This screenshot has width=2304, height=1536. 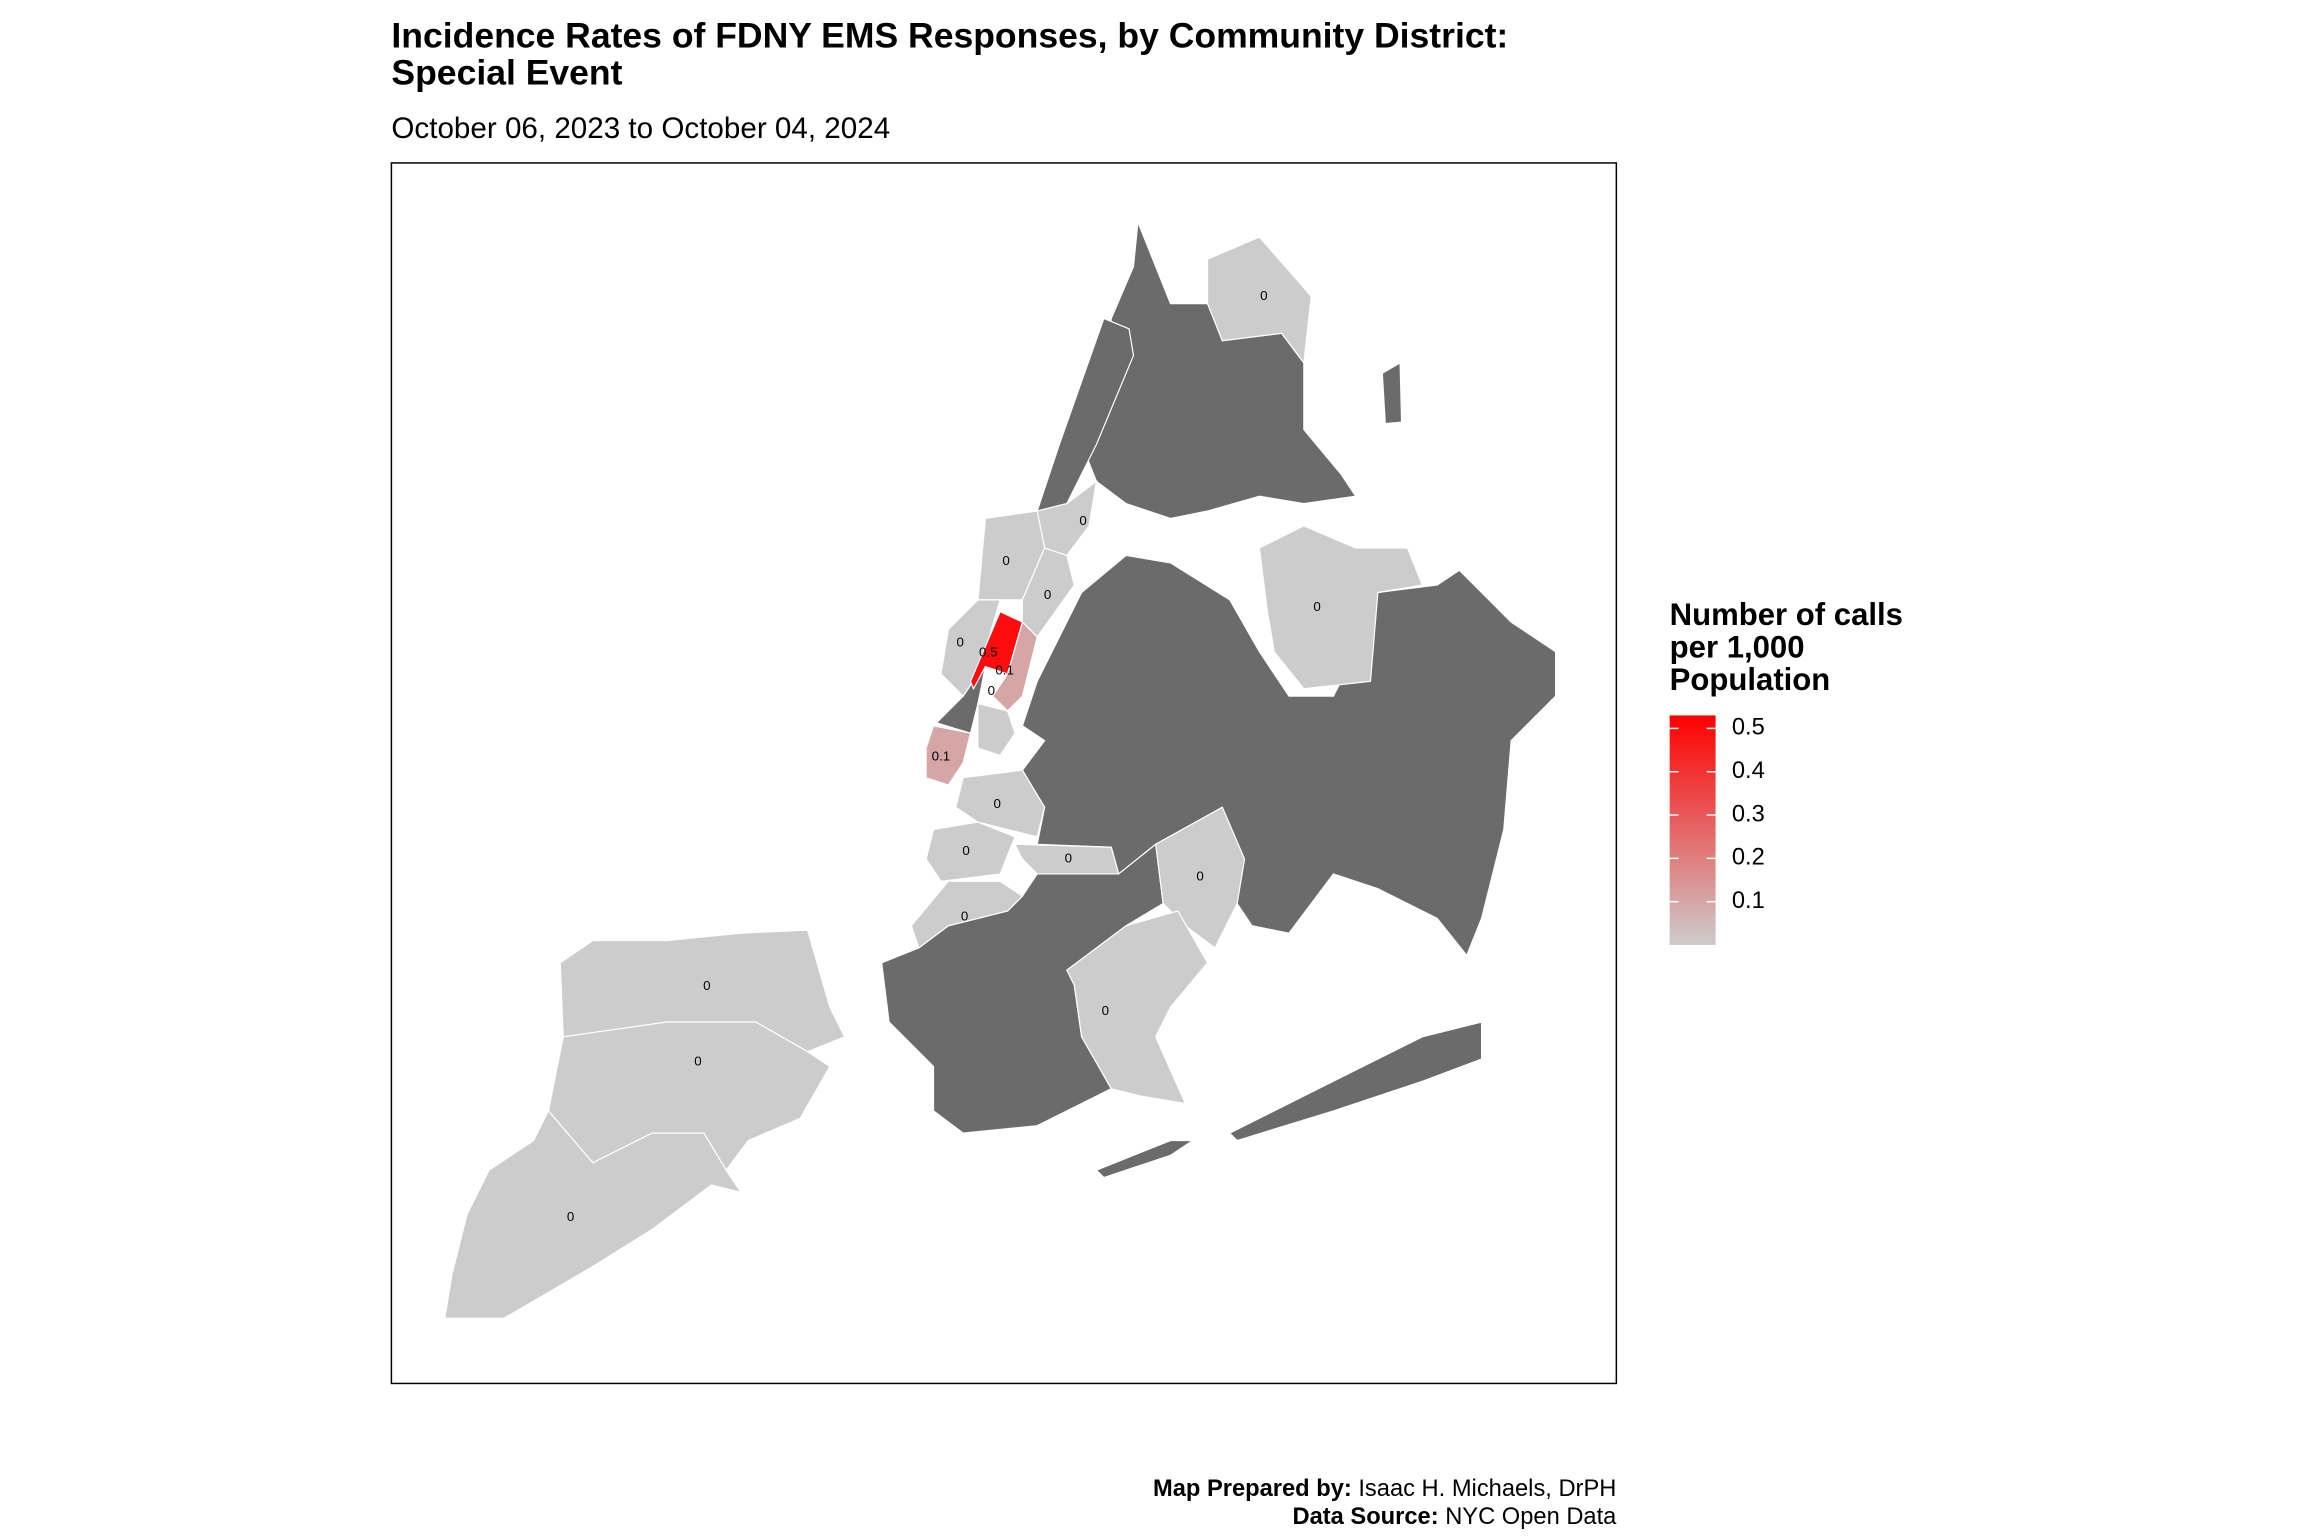 I want to click on district-label: 0.5, so click(x=988, y=652).